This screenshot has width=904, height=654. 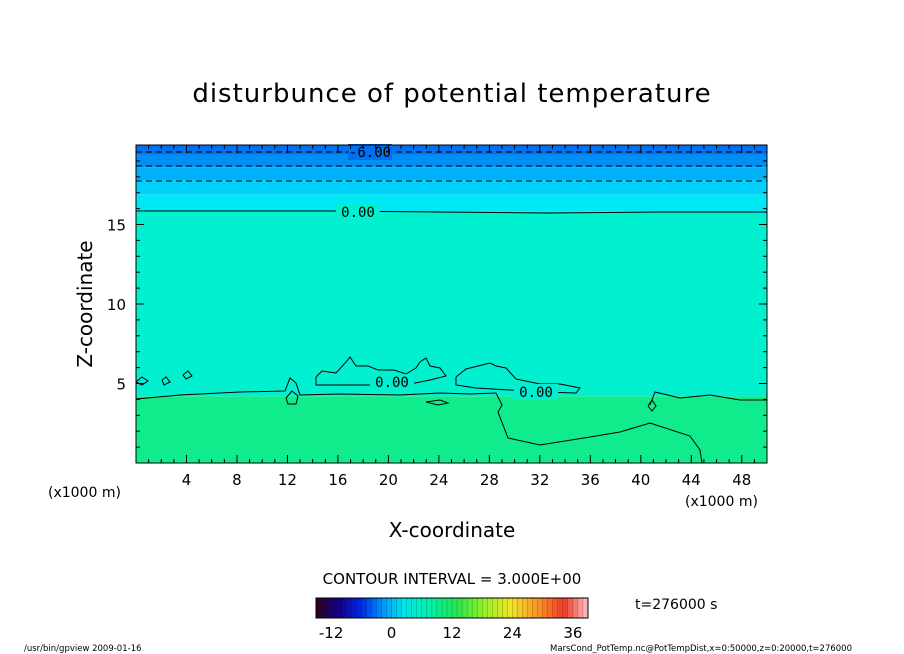 I want to click on x-axis-label: X-coordinate, so click(x=452, y=530).